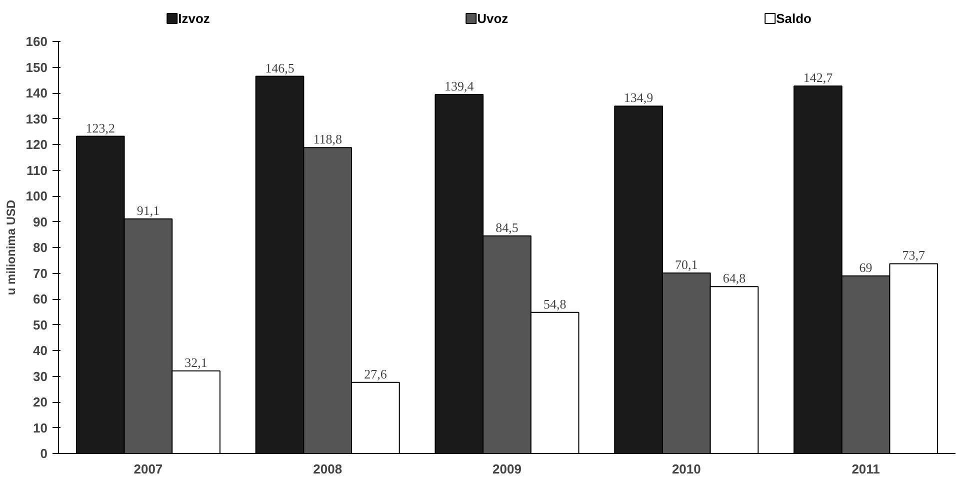  Describe the element at coordinates (914, 255) in the screenshot. I see `data-label: 73,7` at that location.